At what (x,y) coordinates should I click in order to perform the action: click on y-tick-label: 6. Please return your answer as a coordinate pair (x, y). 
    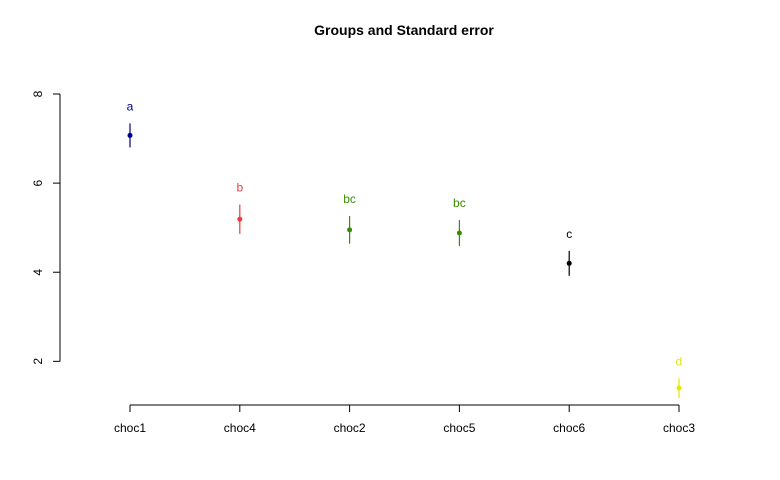
    Looking at the image, I should click on (38, 182).